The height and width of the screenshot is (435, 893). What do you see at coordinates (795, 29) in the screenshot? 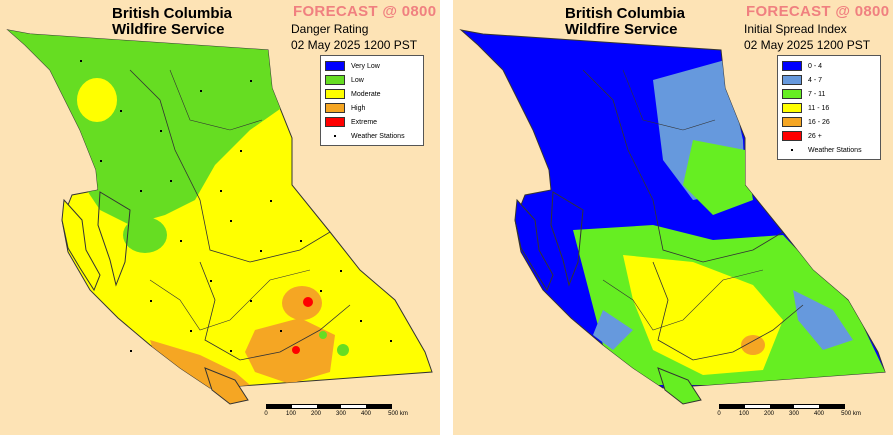
I see `product-name: Initial Spread Index` at bounding box center [795, 29].